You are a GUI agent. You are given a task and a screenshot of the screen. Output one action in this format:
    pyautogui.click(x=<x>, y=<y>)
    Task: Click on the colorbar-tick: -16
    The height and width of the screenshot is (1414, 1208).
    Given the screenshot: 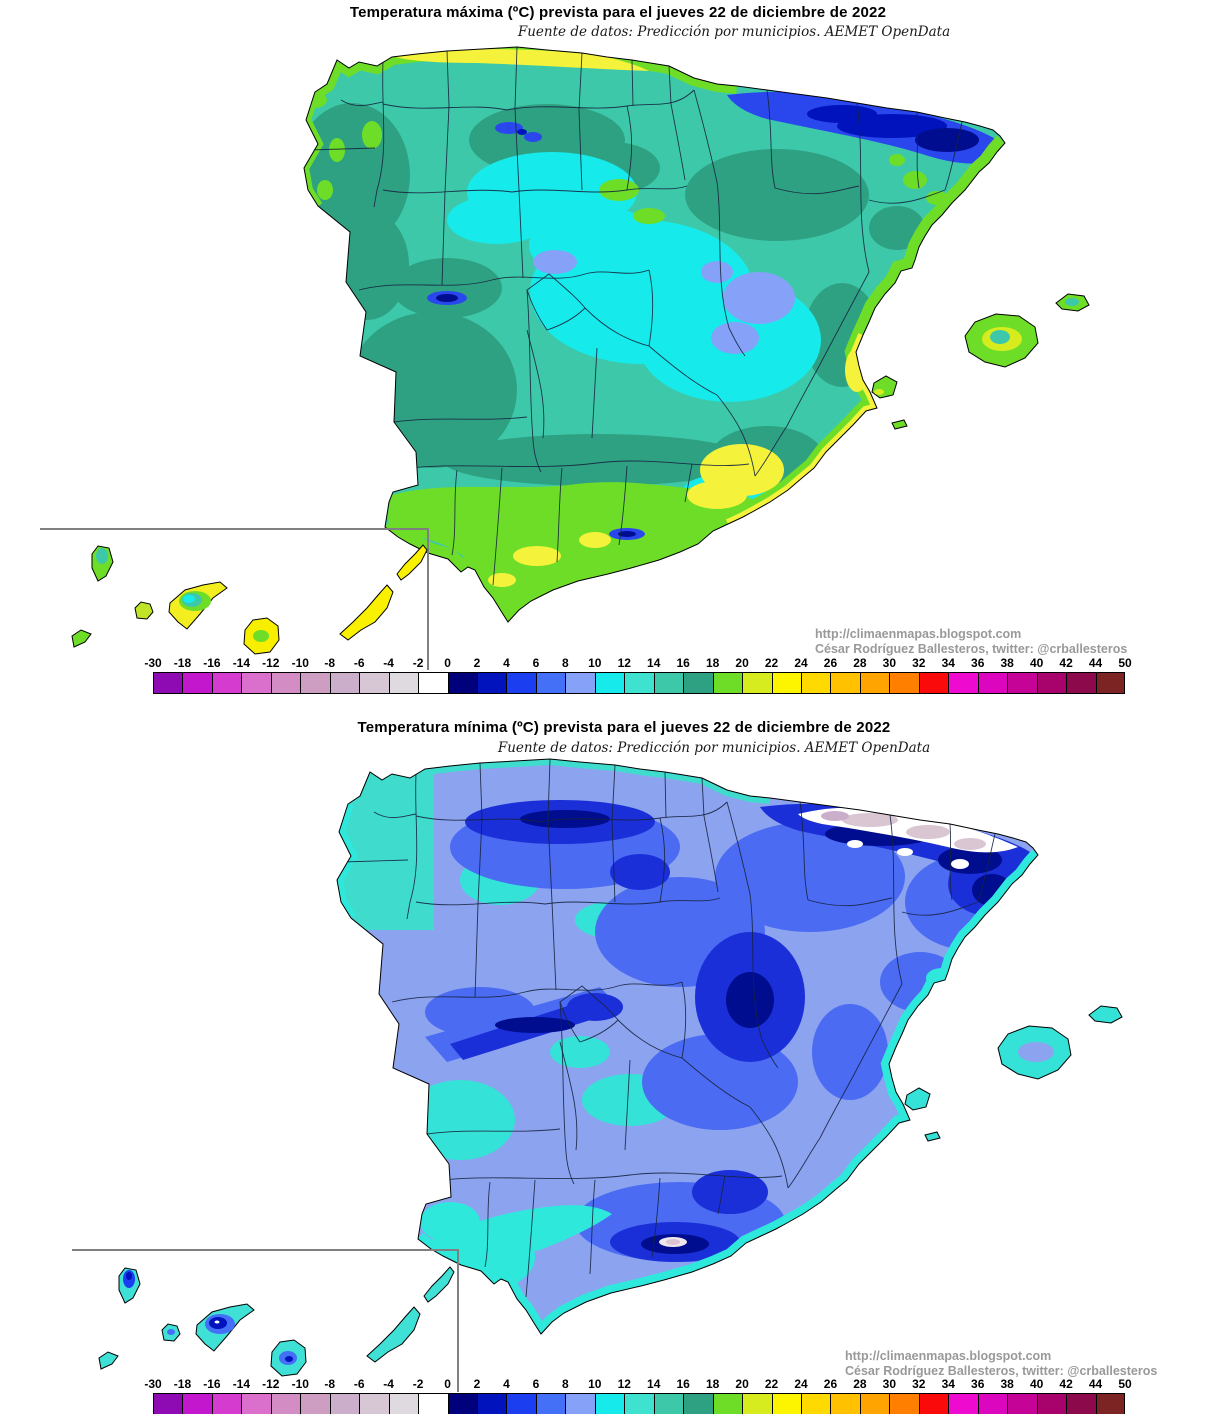 What is the action you would take?
    pyautogui.click(x=212, y=1384)
    